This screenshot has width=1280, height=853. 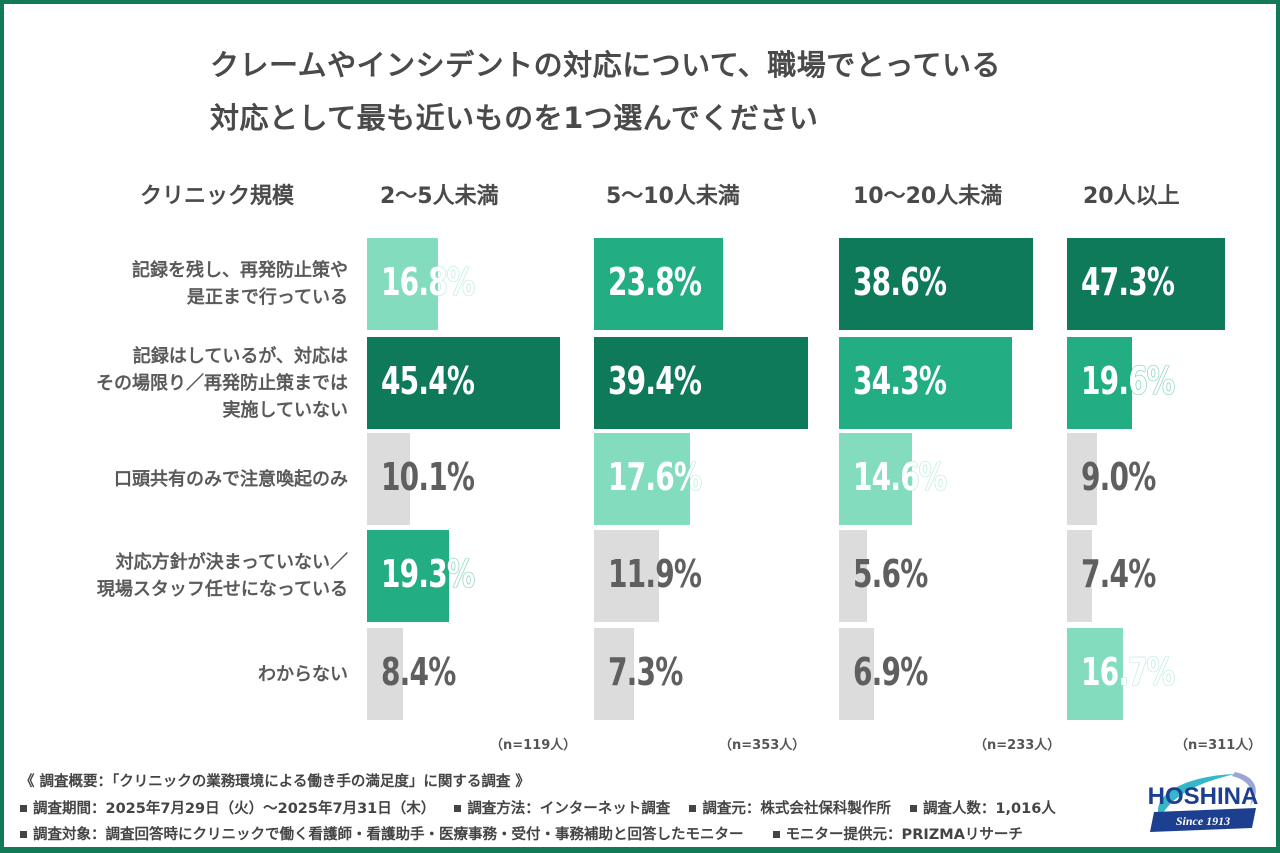 I want to click on row-label-line: 記録はしているが、対応は, so click(x=240, y=356).